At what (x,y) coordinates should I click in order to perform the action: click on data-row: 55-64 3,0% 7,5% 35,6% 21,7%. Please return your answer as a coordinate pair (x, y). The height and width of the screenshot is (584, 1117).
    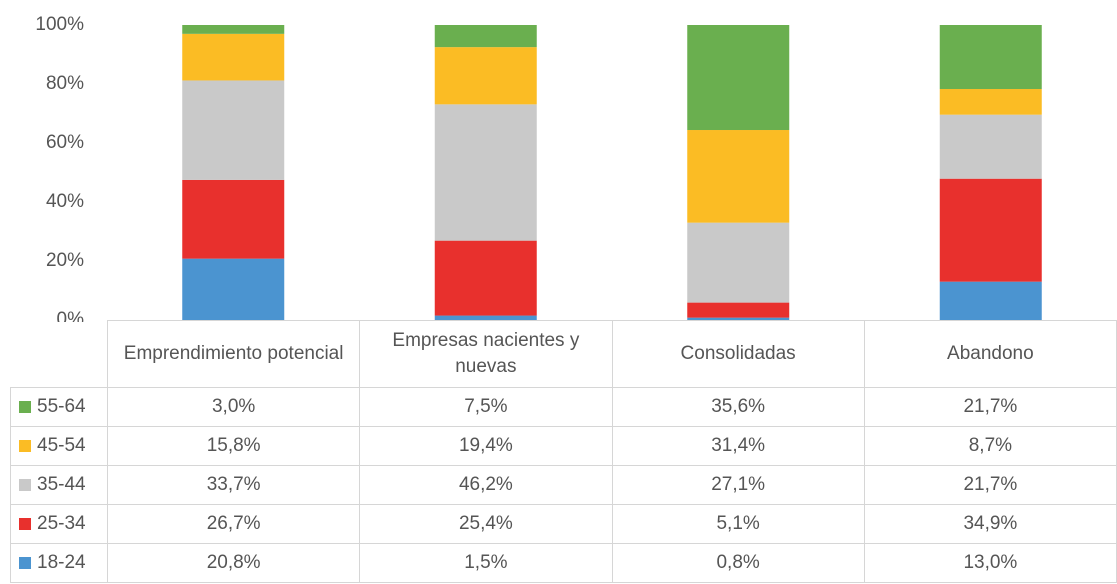
    Looking at the image, I should click on (563, 407).